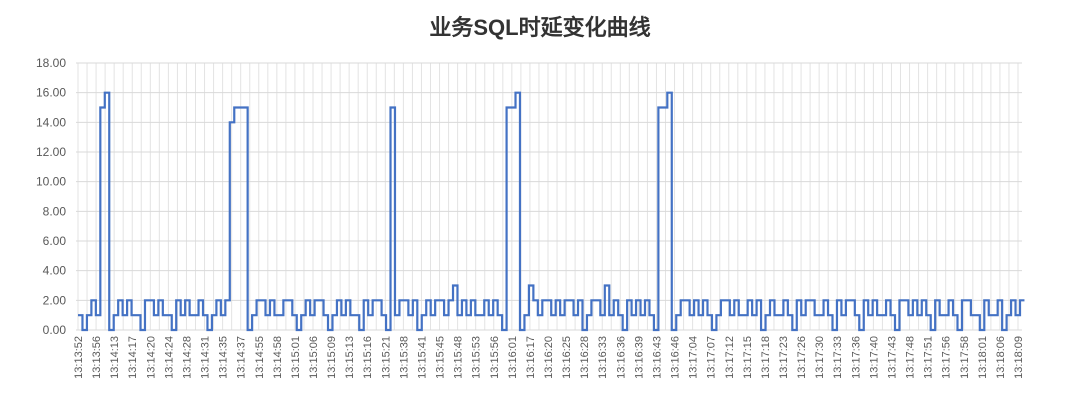  Describe the element at coordinates (55, 211) in the screenshot. I see `y-tick-label: 8.00` at that location.